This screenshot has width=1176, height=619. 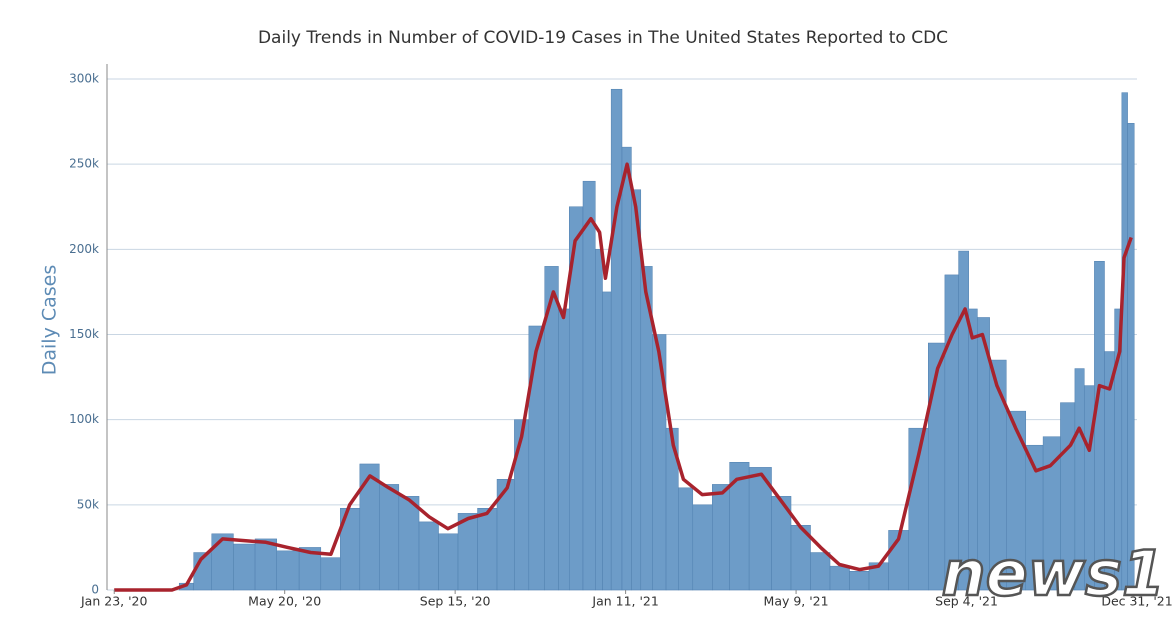 I want to click on y-tick-label: 200k, so click(x=84, y=249).